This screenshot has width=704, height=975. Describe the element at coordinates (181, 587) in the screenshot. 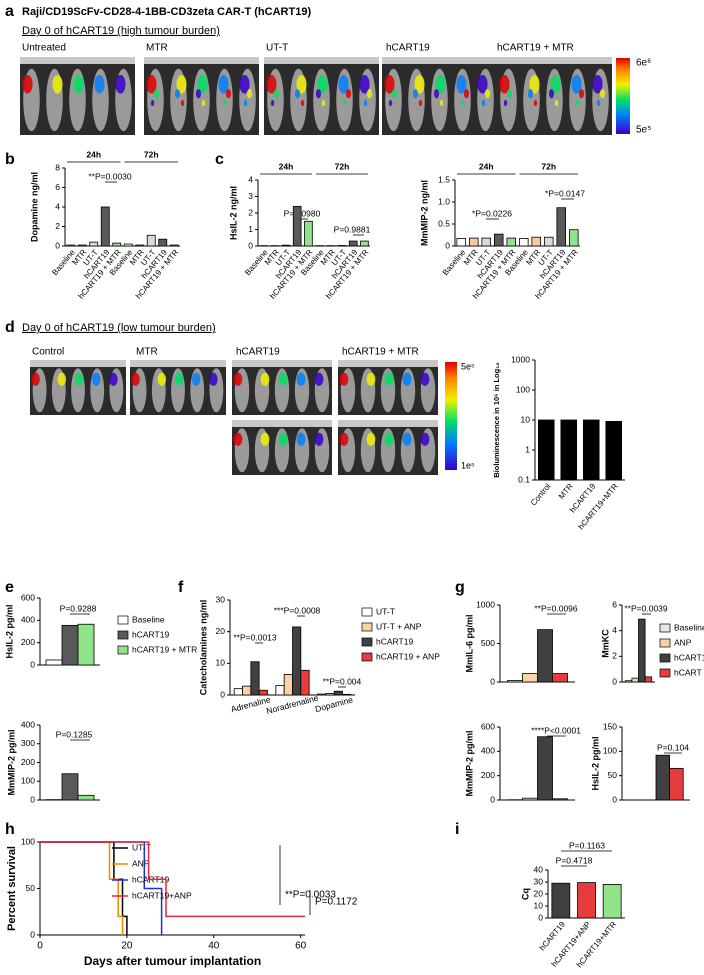

I see `panel-label: f` at that location.